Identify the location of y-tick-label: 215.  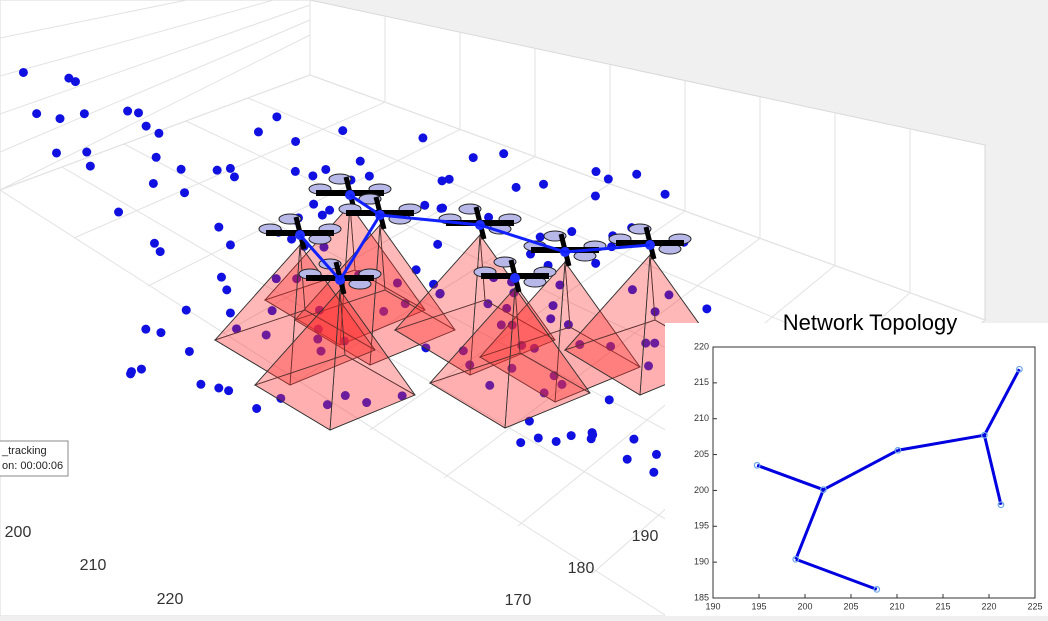
(701, 382).